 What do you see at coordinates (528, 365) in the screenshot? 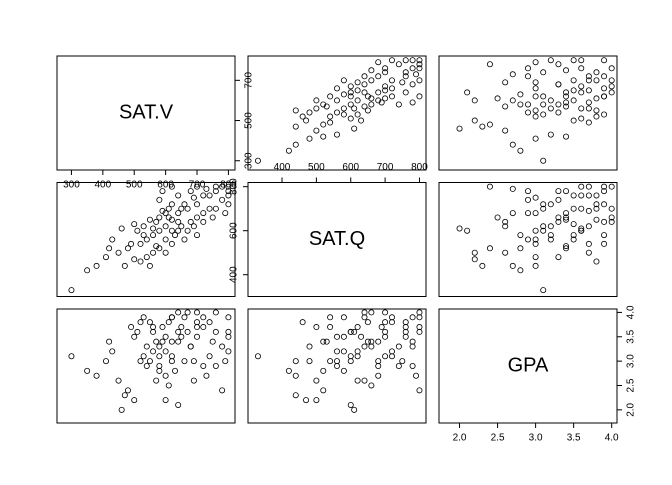
I see `variable-name: GPA` at bounding box center [528, 365].